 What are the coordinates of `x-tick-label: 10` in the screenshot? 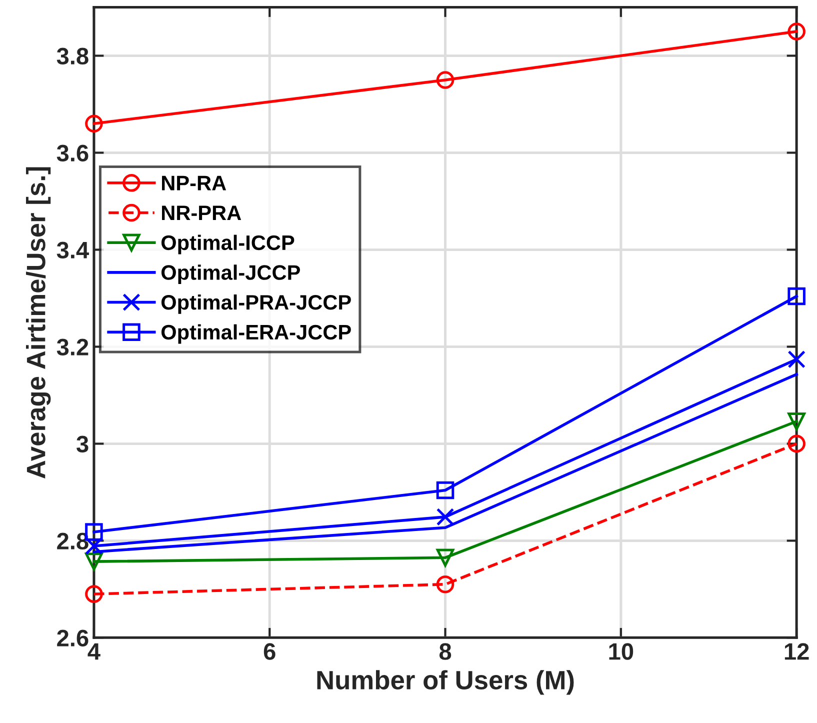 It's located at (621, 651).